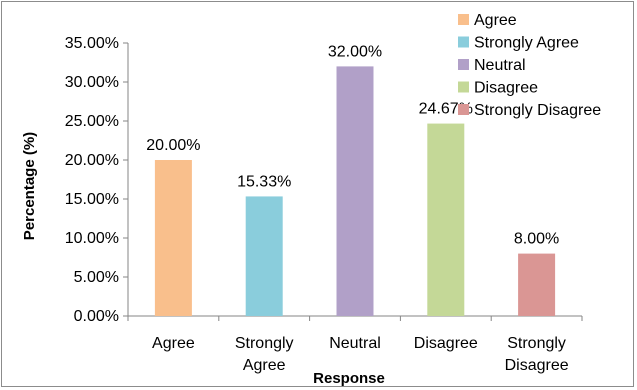 The height and width of the screenshot is (390, 637). I want to click on data-label: 32.00%, so click(355, 51).